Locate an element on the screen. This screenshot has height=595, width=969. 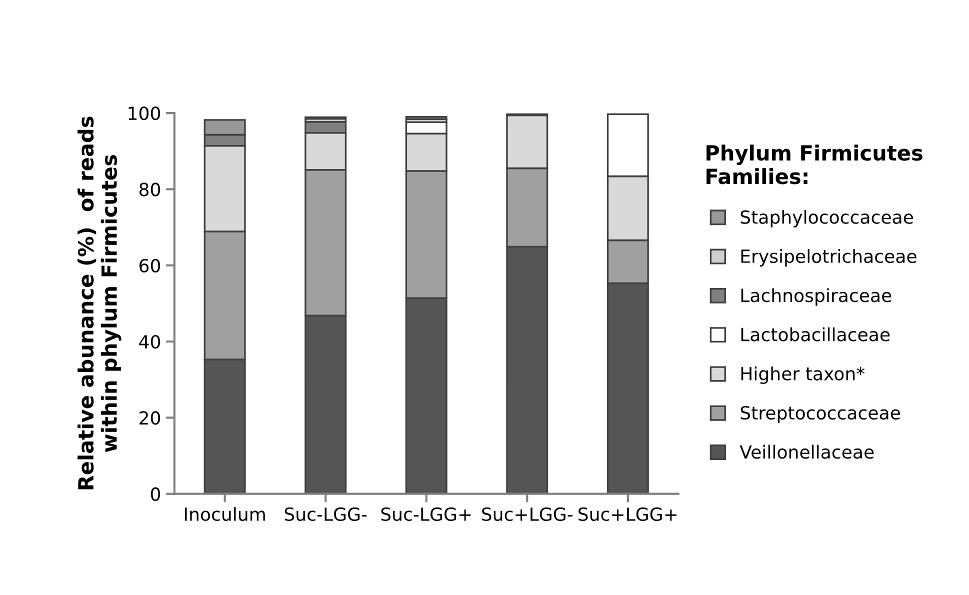
x-tick-label: Suc-LGG+ is located at coordinates (426, 514).